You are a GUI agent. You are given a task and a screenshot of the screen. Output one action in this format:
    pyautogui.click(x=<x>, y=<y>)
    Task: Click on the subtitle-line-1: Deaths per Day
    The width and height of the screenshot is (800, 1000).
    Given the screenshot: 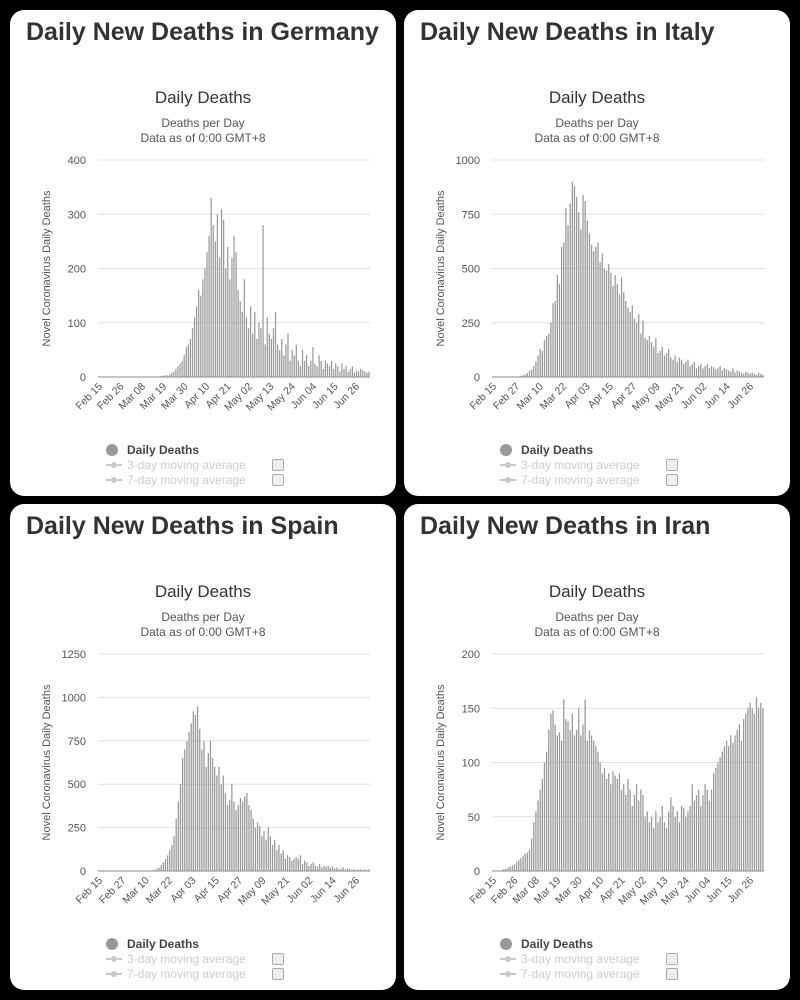 What is the action you would take?
    pyautogui.click(x=203, y=617)
    